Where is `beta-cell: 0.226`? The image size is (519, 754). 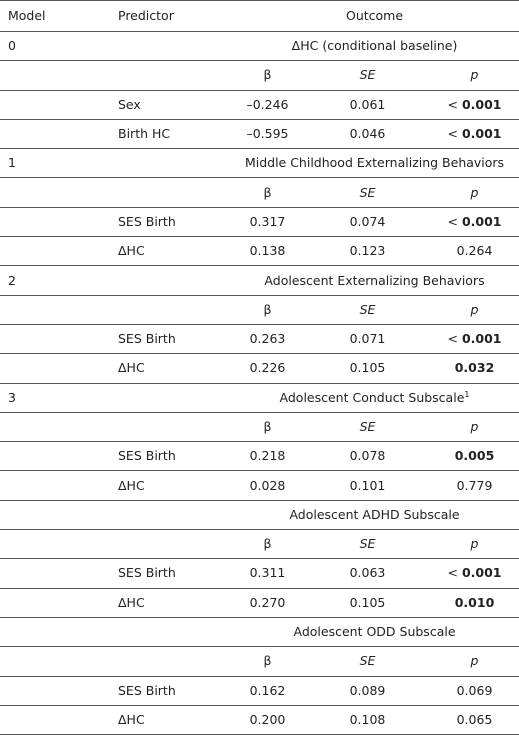 beta-cell: 0.226 is located at coordinates (267, 368).